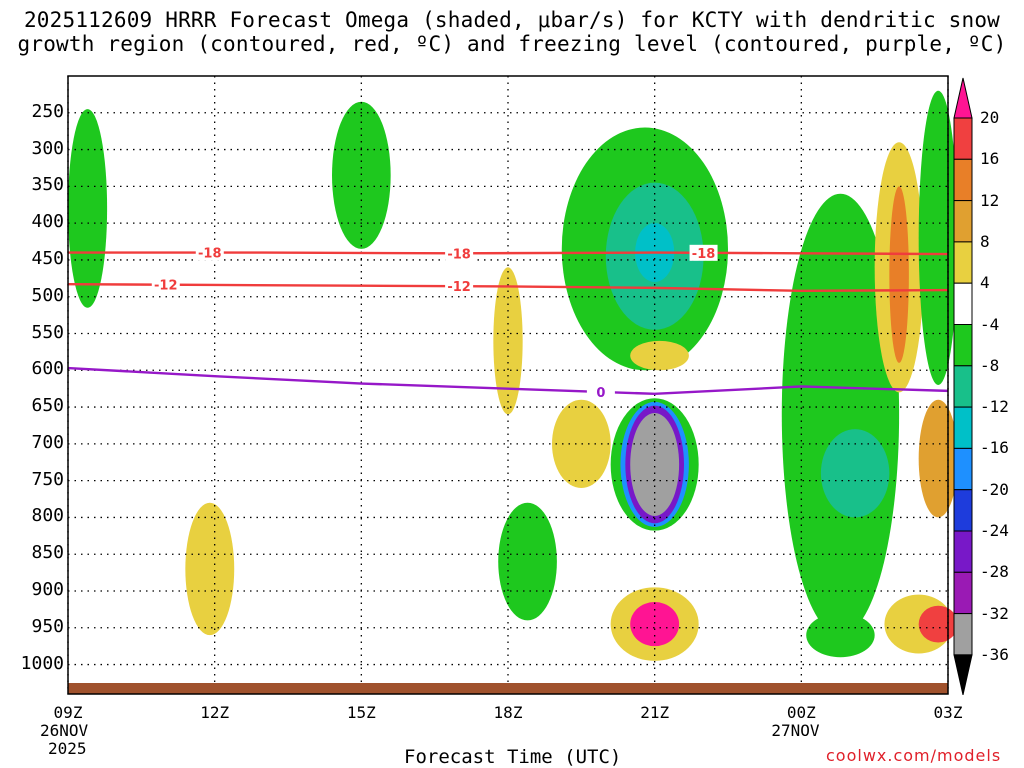 This screenshot has height=768, width=1024. Describe the element at coordinates (47, 516) in the screenshot. I see `y-tick-label-800: 800` at that location.